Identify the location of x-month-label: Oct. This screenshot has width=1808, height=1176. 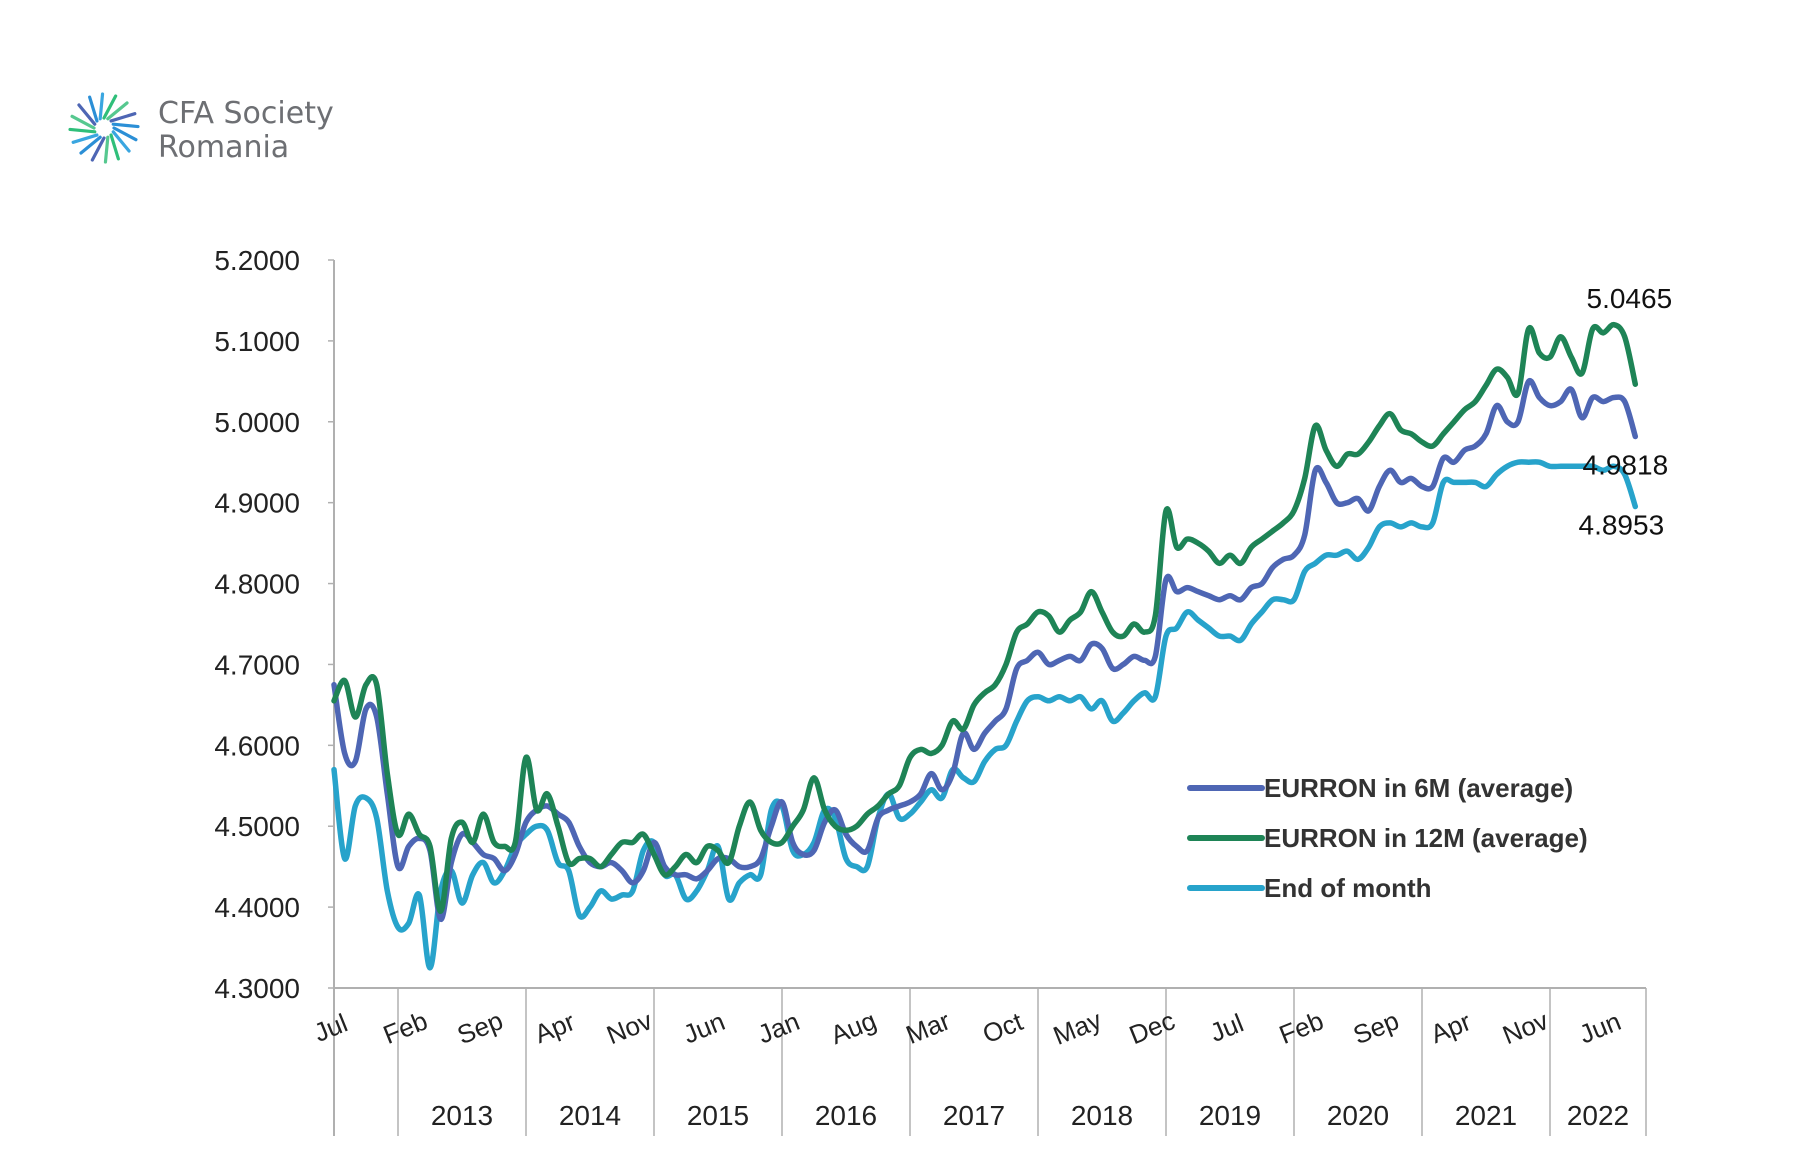
(1002, 1027).